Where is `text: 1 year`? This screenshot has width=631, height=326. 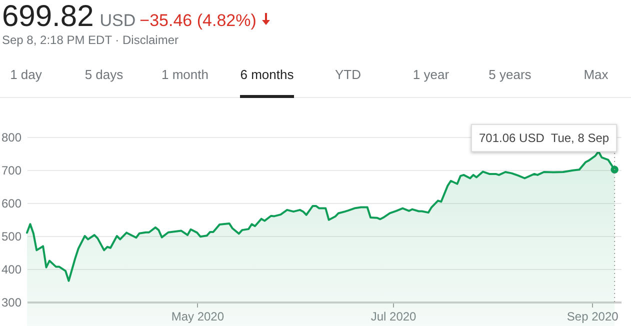 text: 1 year is located at coordinates (431, 74).